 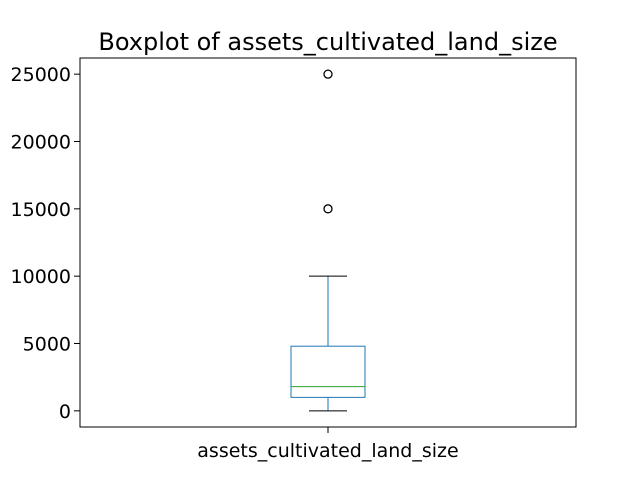 What do you see at coordinates (65, 412) in the screenshot?
I see `y-tick-label: 0` at bounding box center [65, 412].